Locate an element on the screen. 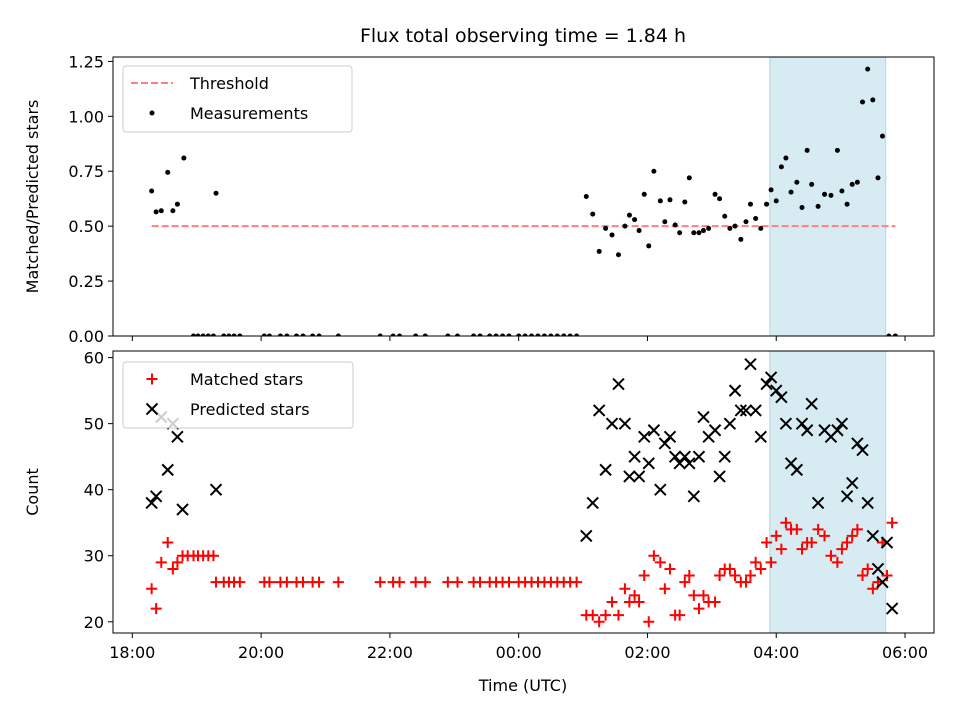 The height and width of the screenshot is (720, 960). y-axis-label: Matched/Predicted stars is located at coordinates (32, 197).